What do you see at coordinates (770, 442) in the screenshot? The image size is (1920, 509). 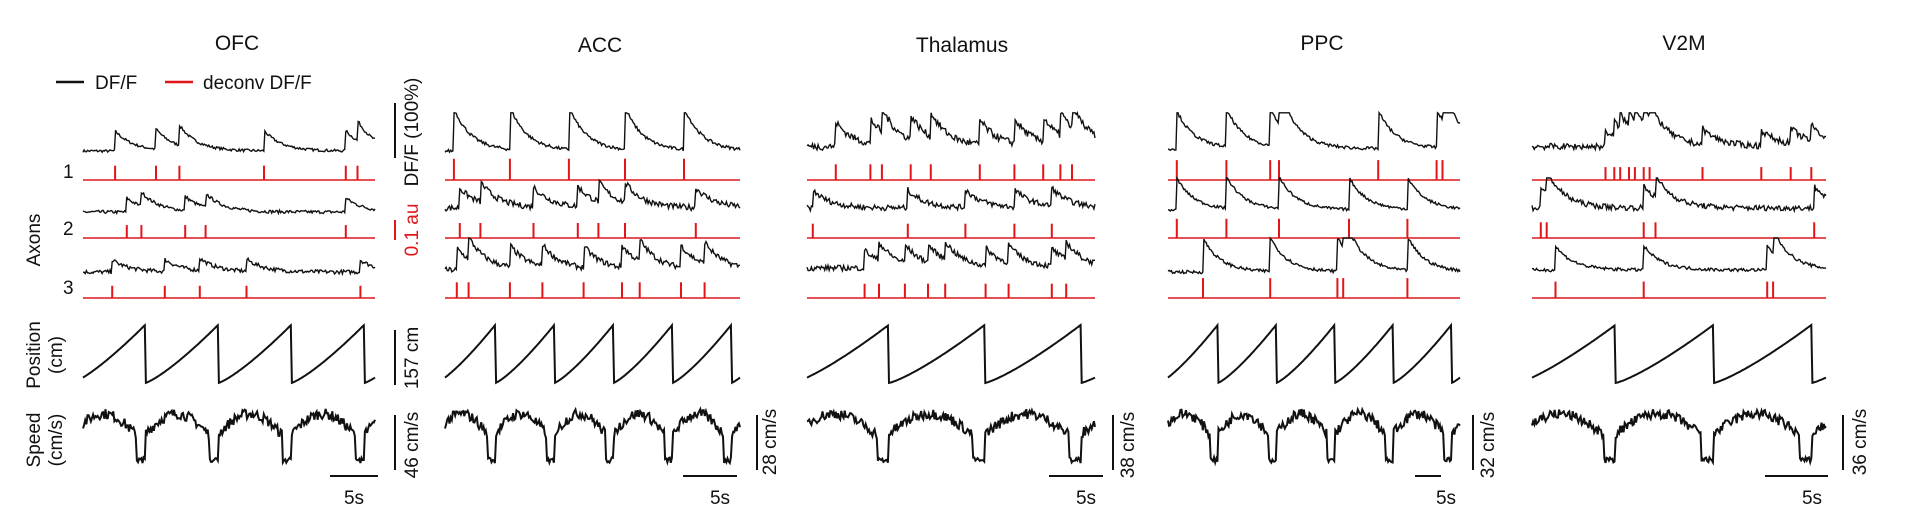 I see `speed-scale-label: 28 cm/s` at bounding box center [770, 442].